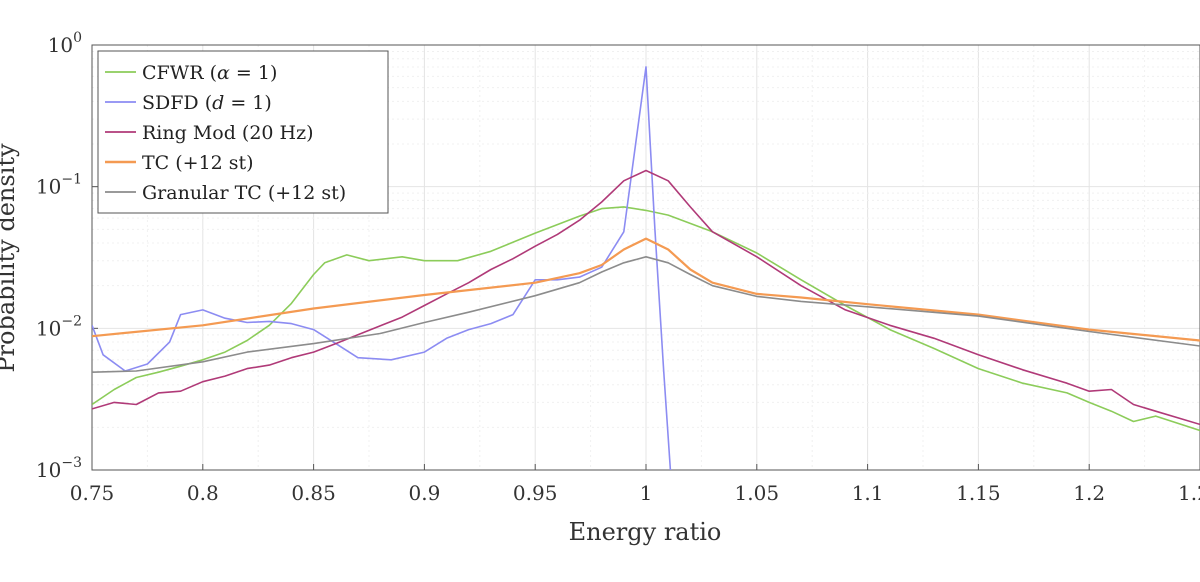 Image resolution: width=1200 pixels, height=582 pixels. Describe the element at coordinates (198, 163) in the screenshot. I see `legend-entry-label: TC (+12 st)` at that location.